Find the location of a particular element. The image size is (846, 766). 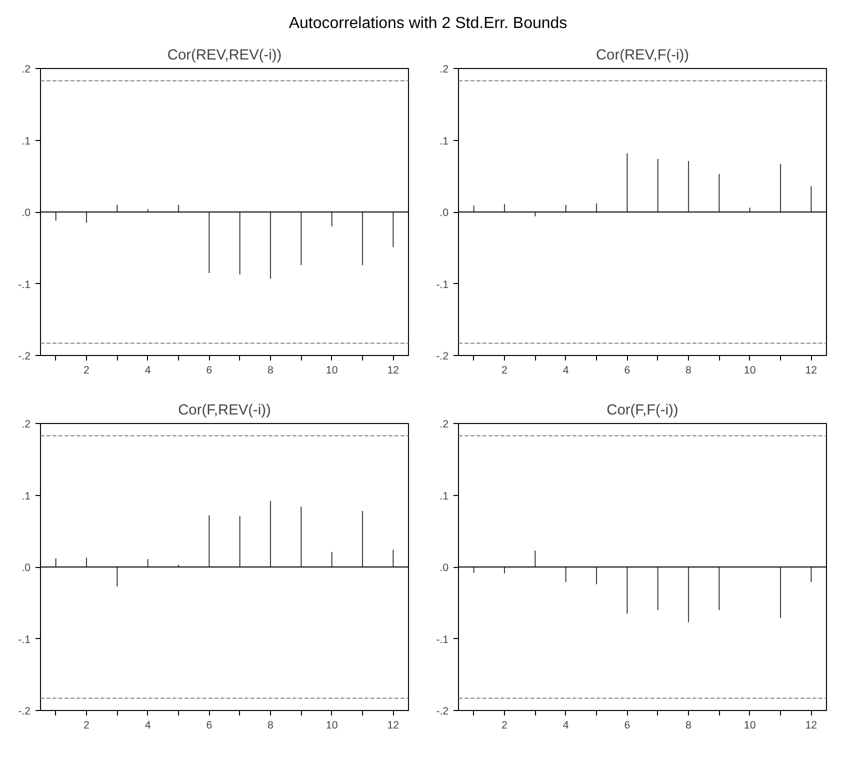

chart-title: Cor(REV,REV(-i)) is located at coordinates (224, 56).